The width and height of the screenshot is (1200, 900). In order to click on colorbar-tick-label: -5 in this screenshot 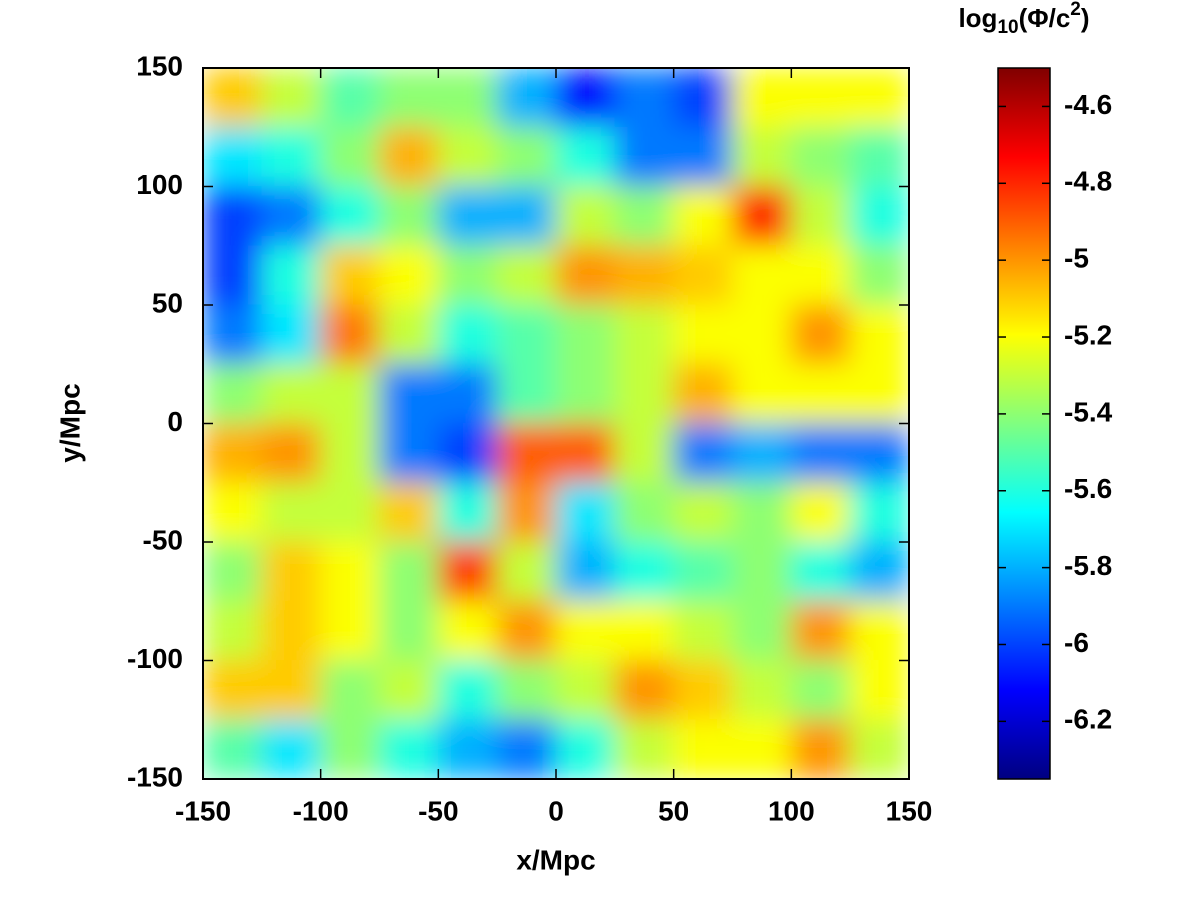, I will do `click(1076, 258)`.